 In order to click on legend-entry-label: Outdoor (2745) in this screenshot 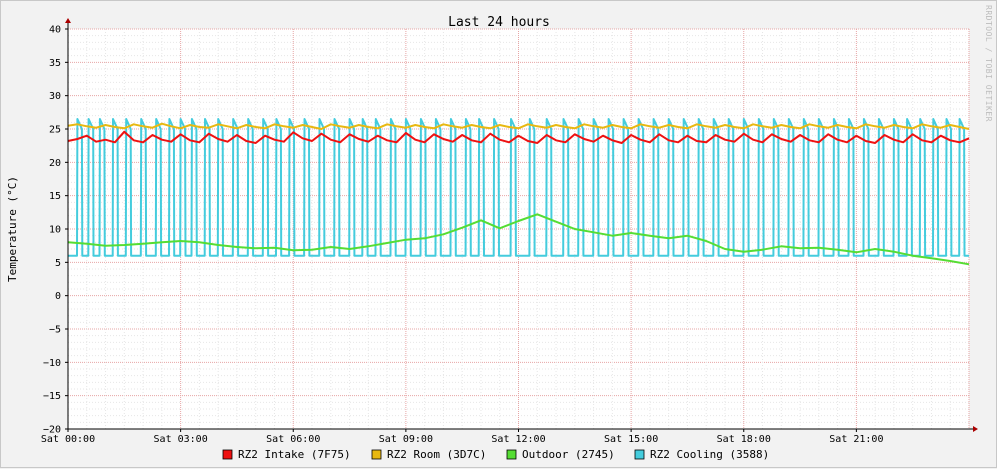, I will do `click(568, 454)`.